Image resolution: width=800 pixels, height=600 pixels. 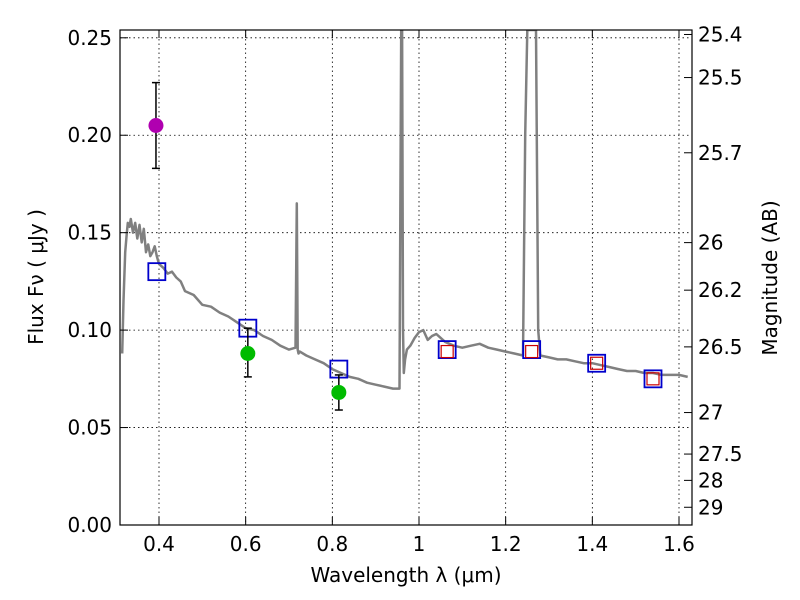 What do you see at coordinates (89, 525) in the screenshot?
I see `y-tick-label: 0.00` at bounding box center [89, 525].